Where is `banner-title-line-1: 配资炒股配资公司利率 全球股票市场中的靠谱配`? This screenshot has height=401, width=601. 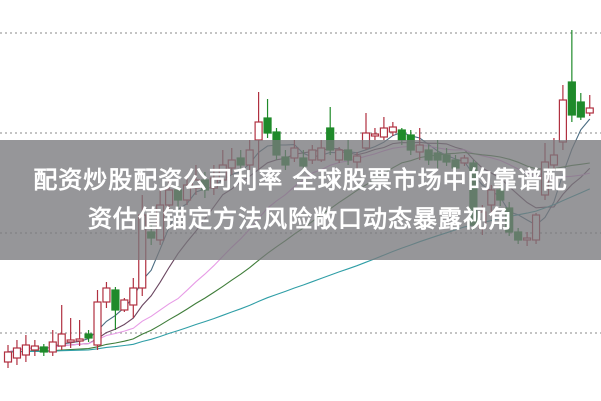 banner-title-line-1: 配资炒股配资公司利率 全球股票市场中的靠谱配 is located at coordinates (300, 180).